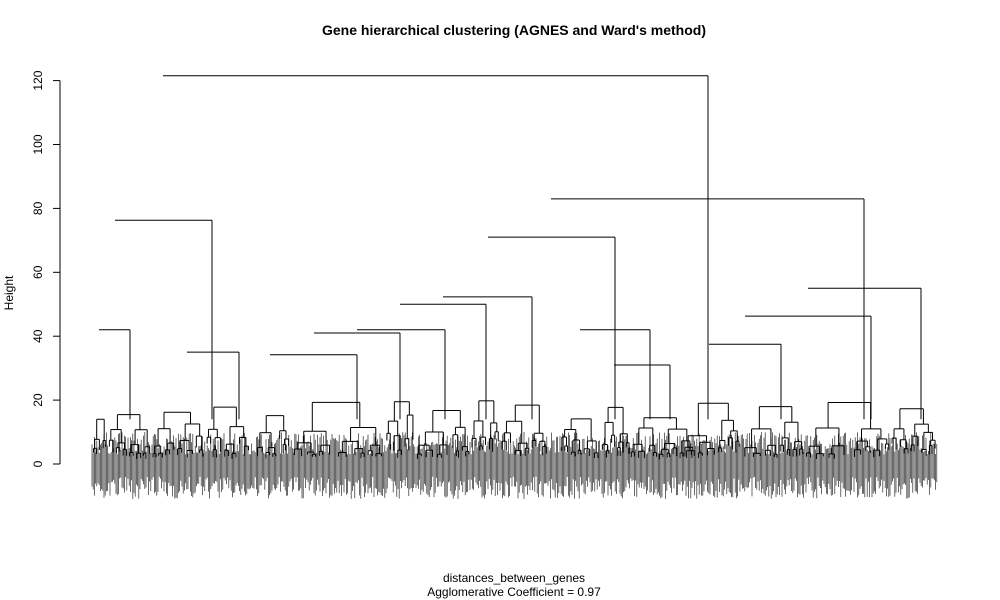 The height and width of the screenshot is (600, 1000). What do you see at coordinates (314, 387) in the screenshot?
I see `merge-B1a1a1a` at bounding box center [314, 387].